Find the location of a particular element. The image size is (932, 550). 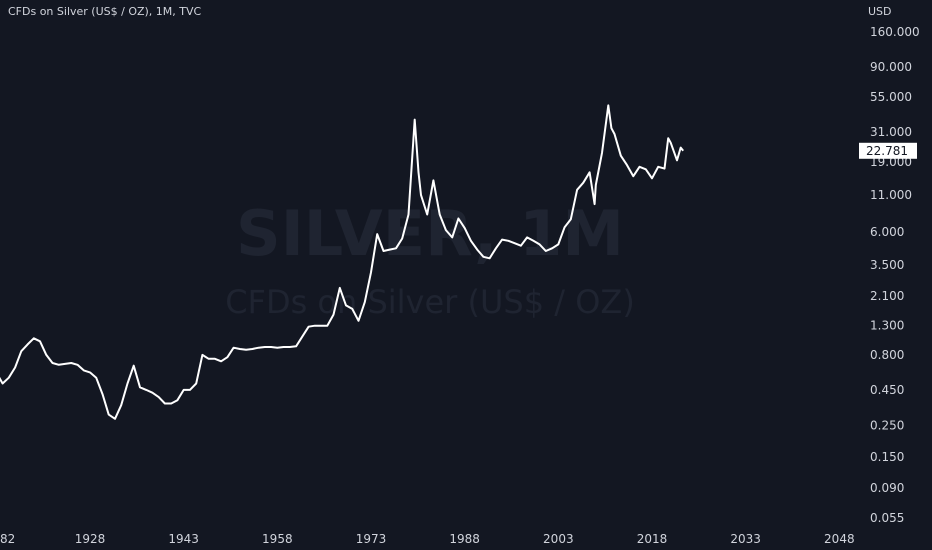

price-tick-label: 6.000 is located at coordinates (887, 232).